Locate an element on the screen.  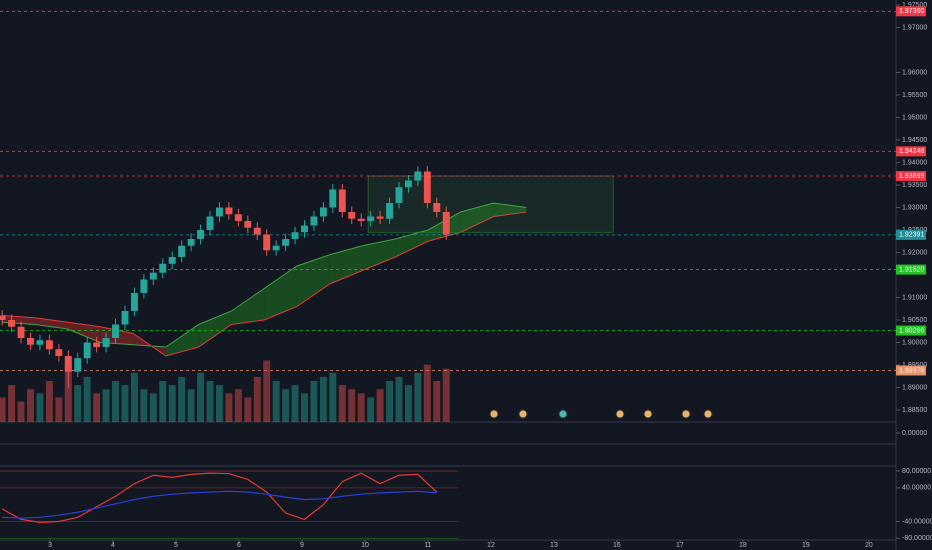
level-tag-label: 1.89378 is located at coordinates (911, 370).